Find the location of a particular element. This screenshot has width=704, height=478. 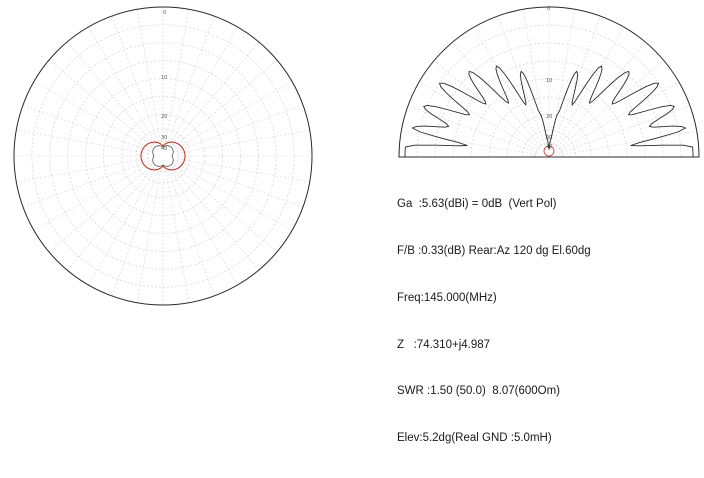

azimuth-radiation-pattern is located at coordinates (163, 156).